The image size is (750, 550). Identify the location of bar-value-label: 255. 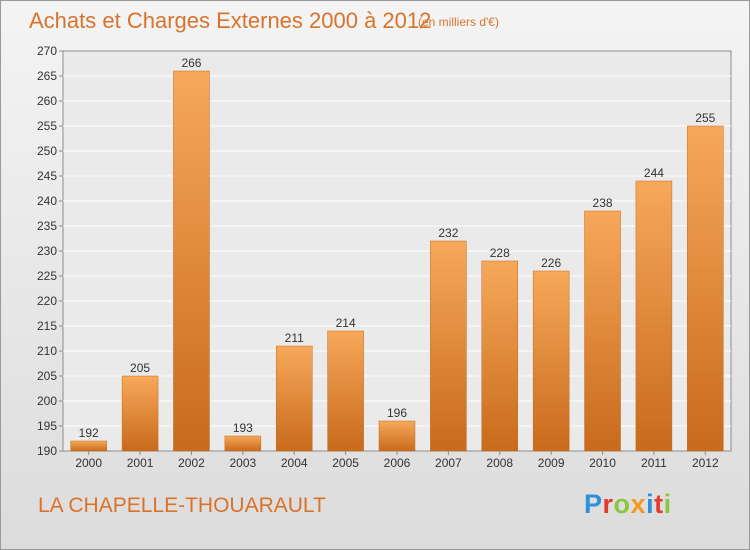
(705, 118).